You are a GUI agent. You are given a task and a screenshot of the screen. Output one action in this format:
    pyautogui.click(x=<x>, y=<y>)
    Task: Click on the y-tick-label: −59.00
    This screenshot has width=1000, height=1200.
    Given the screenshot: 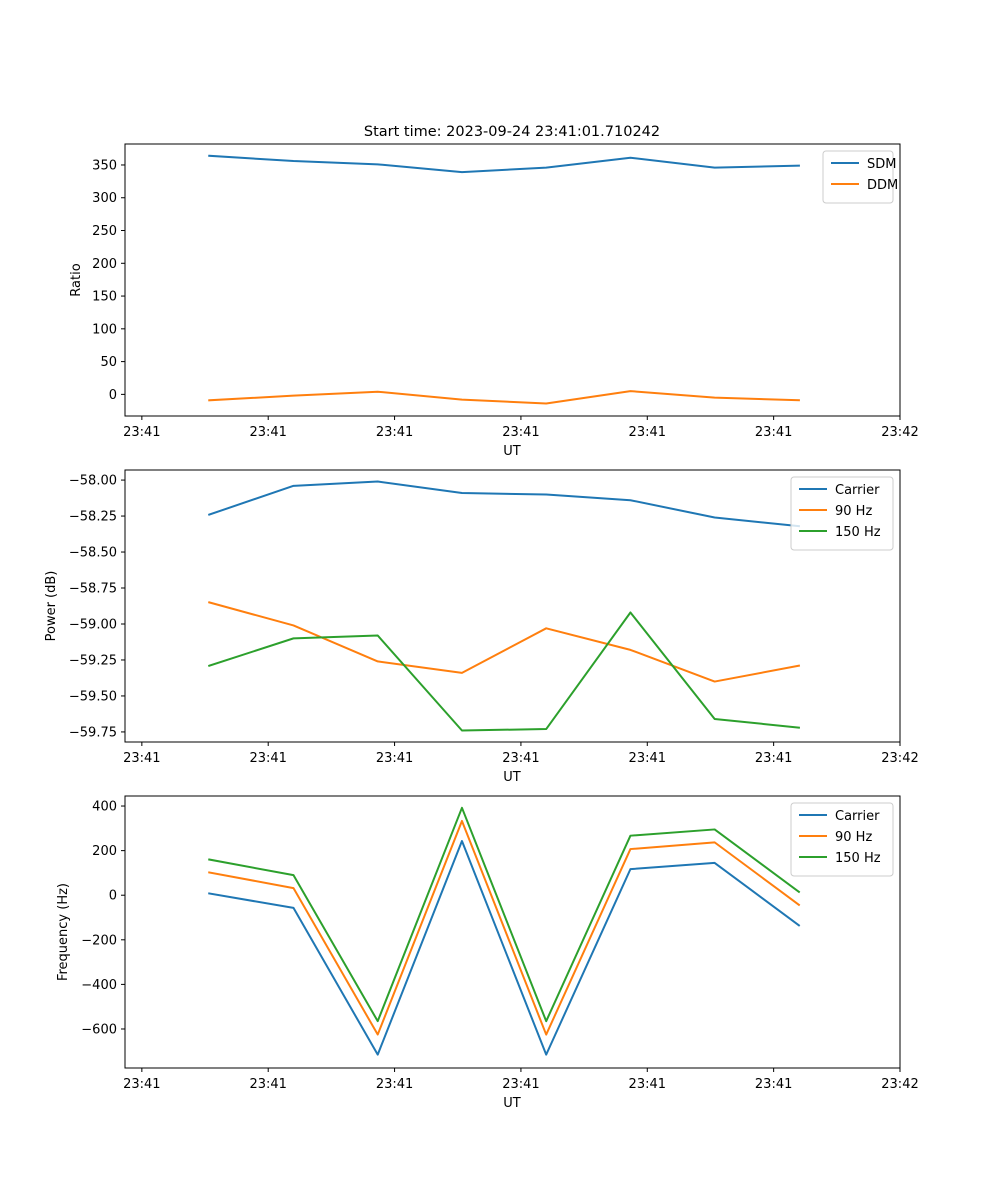 What is the action you would take?
    pyautogui.click(x=93, y=624)
    